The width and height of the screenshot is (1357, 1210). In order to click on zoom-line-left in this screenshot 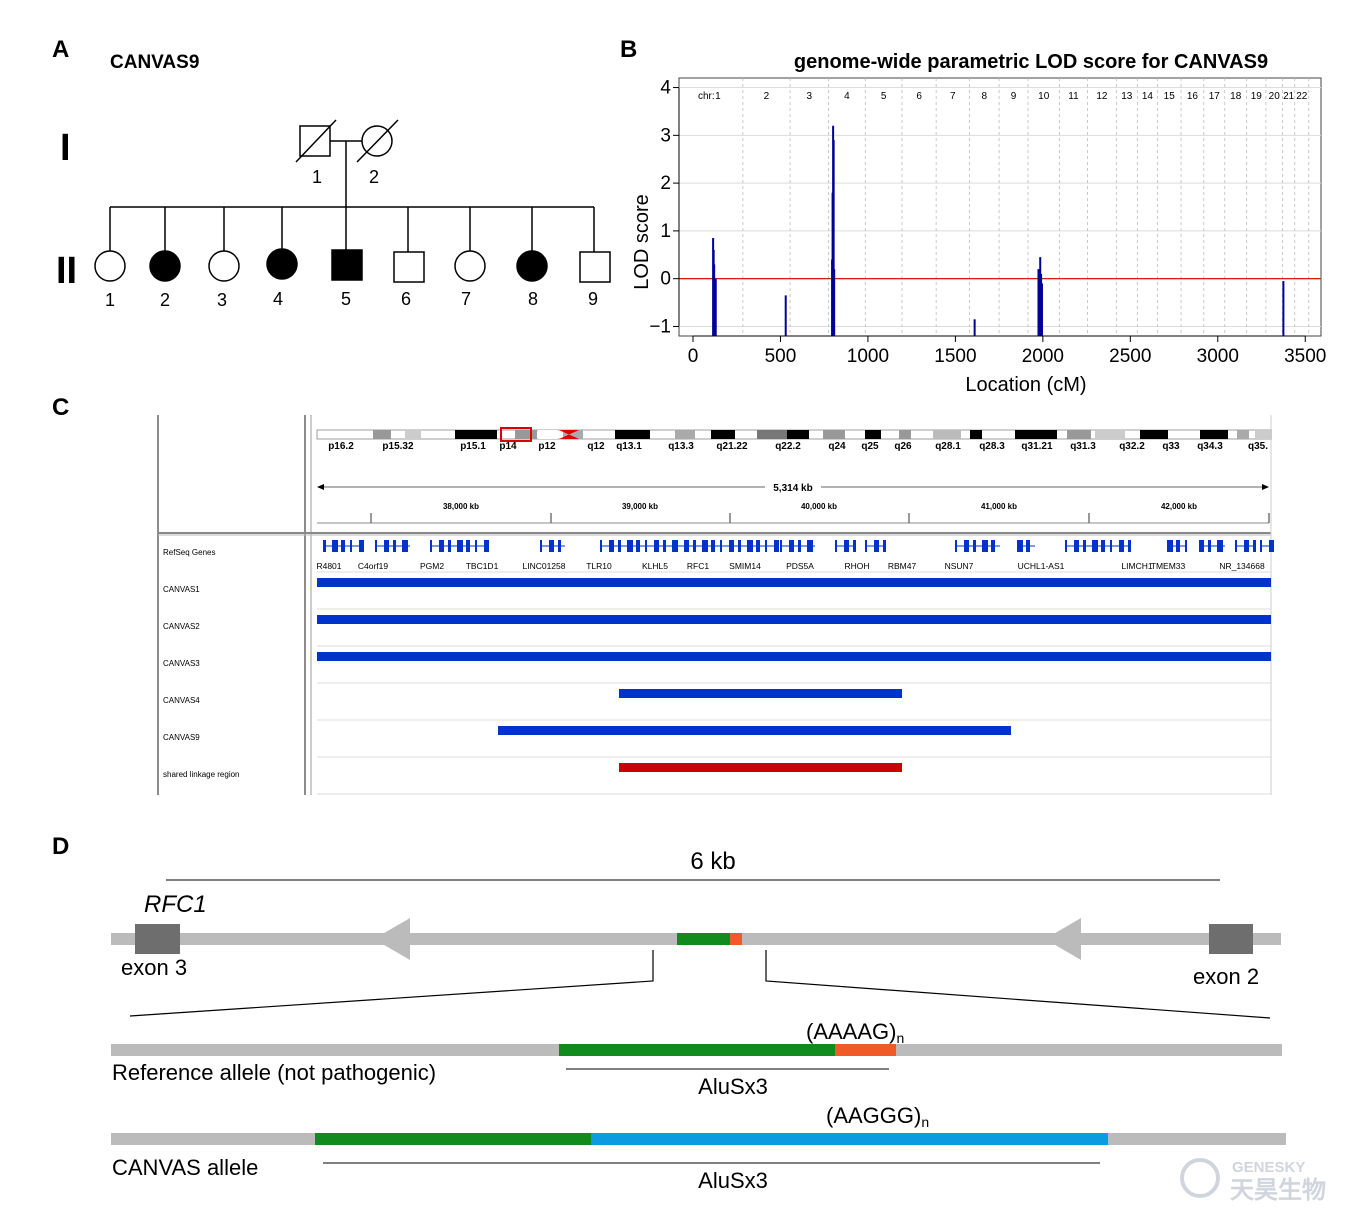, I will do `click(391, 983)`.